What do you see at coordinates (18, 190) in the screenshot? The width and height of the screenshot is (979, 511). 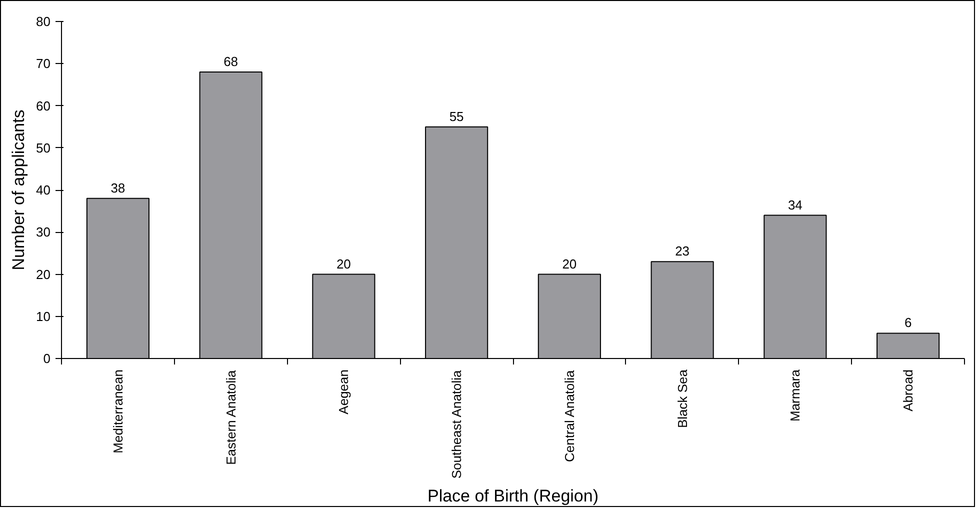 I see `y-axis-title: Number of applicants` at bounding box center [18, 190].